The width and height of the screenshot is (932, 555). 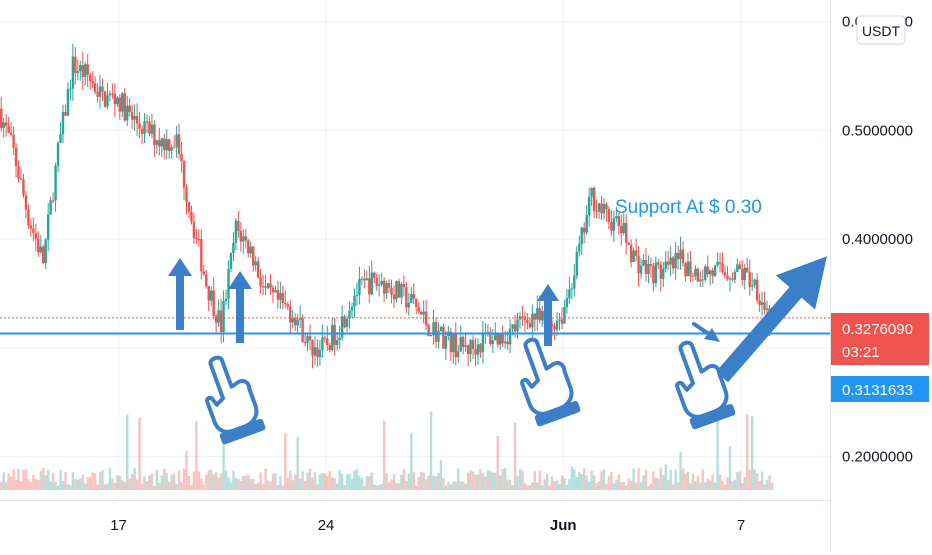 What do you see at coordinates (881, 30) in the screenshot?
I see `currency-button: USDT` at bounding box center [881, 30].